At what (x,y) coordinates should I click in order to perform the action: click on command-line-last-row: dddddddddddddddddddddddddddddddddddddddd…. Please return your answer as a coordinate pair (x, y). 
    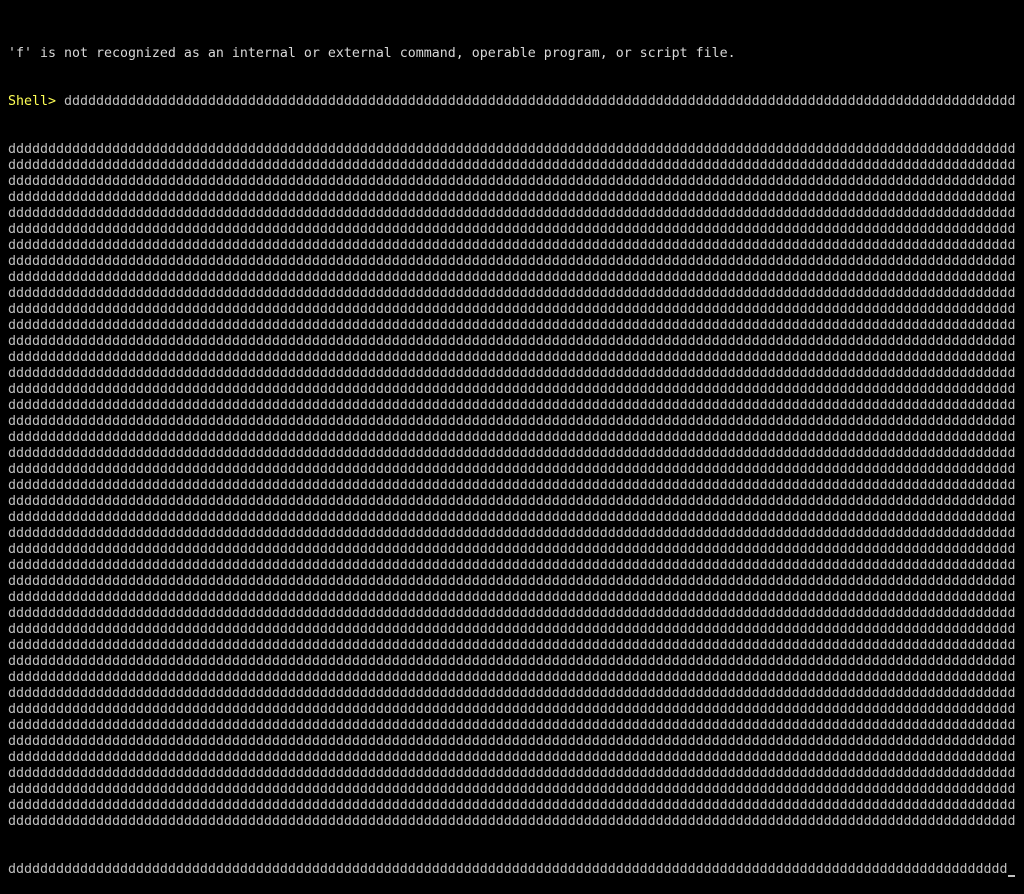
    Looking at the image, I should click on (512, 870).